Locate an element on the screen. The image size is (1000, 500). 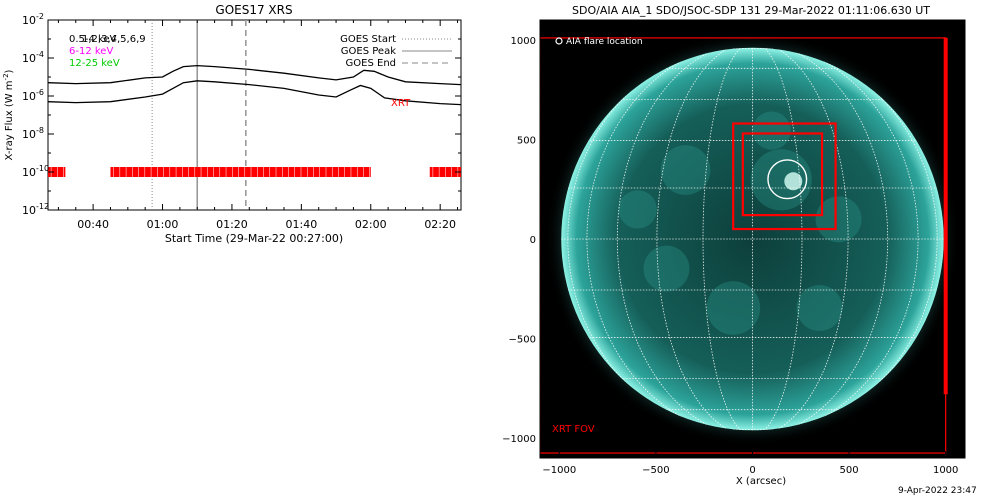
aia-x-tick-label: −1000 is located at coordinates (559, 470).